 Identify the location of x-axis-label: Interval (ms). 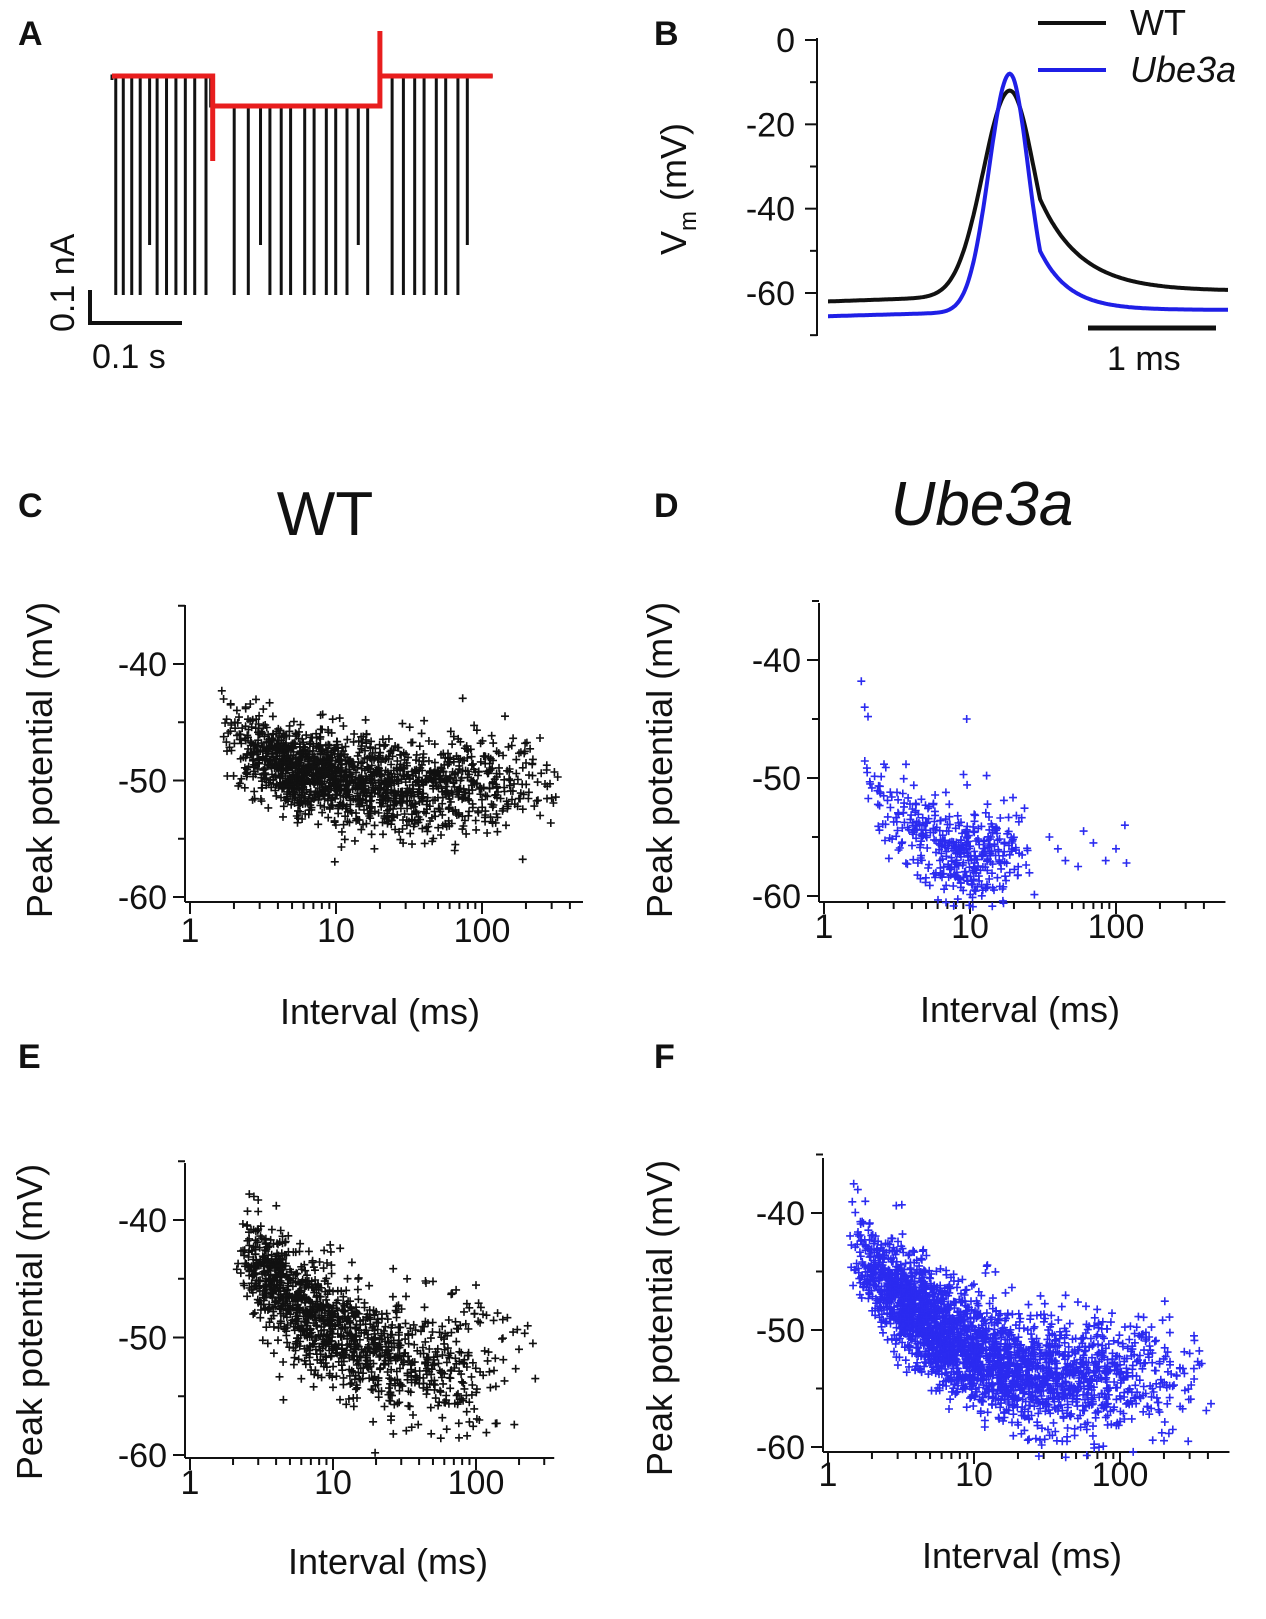
(388, 1561).